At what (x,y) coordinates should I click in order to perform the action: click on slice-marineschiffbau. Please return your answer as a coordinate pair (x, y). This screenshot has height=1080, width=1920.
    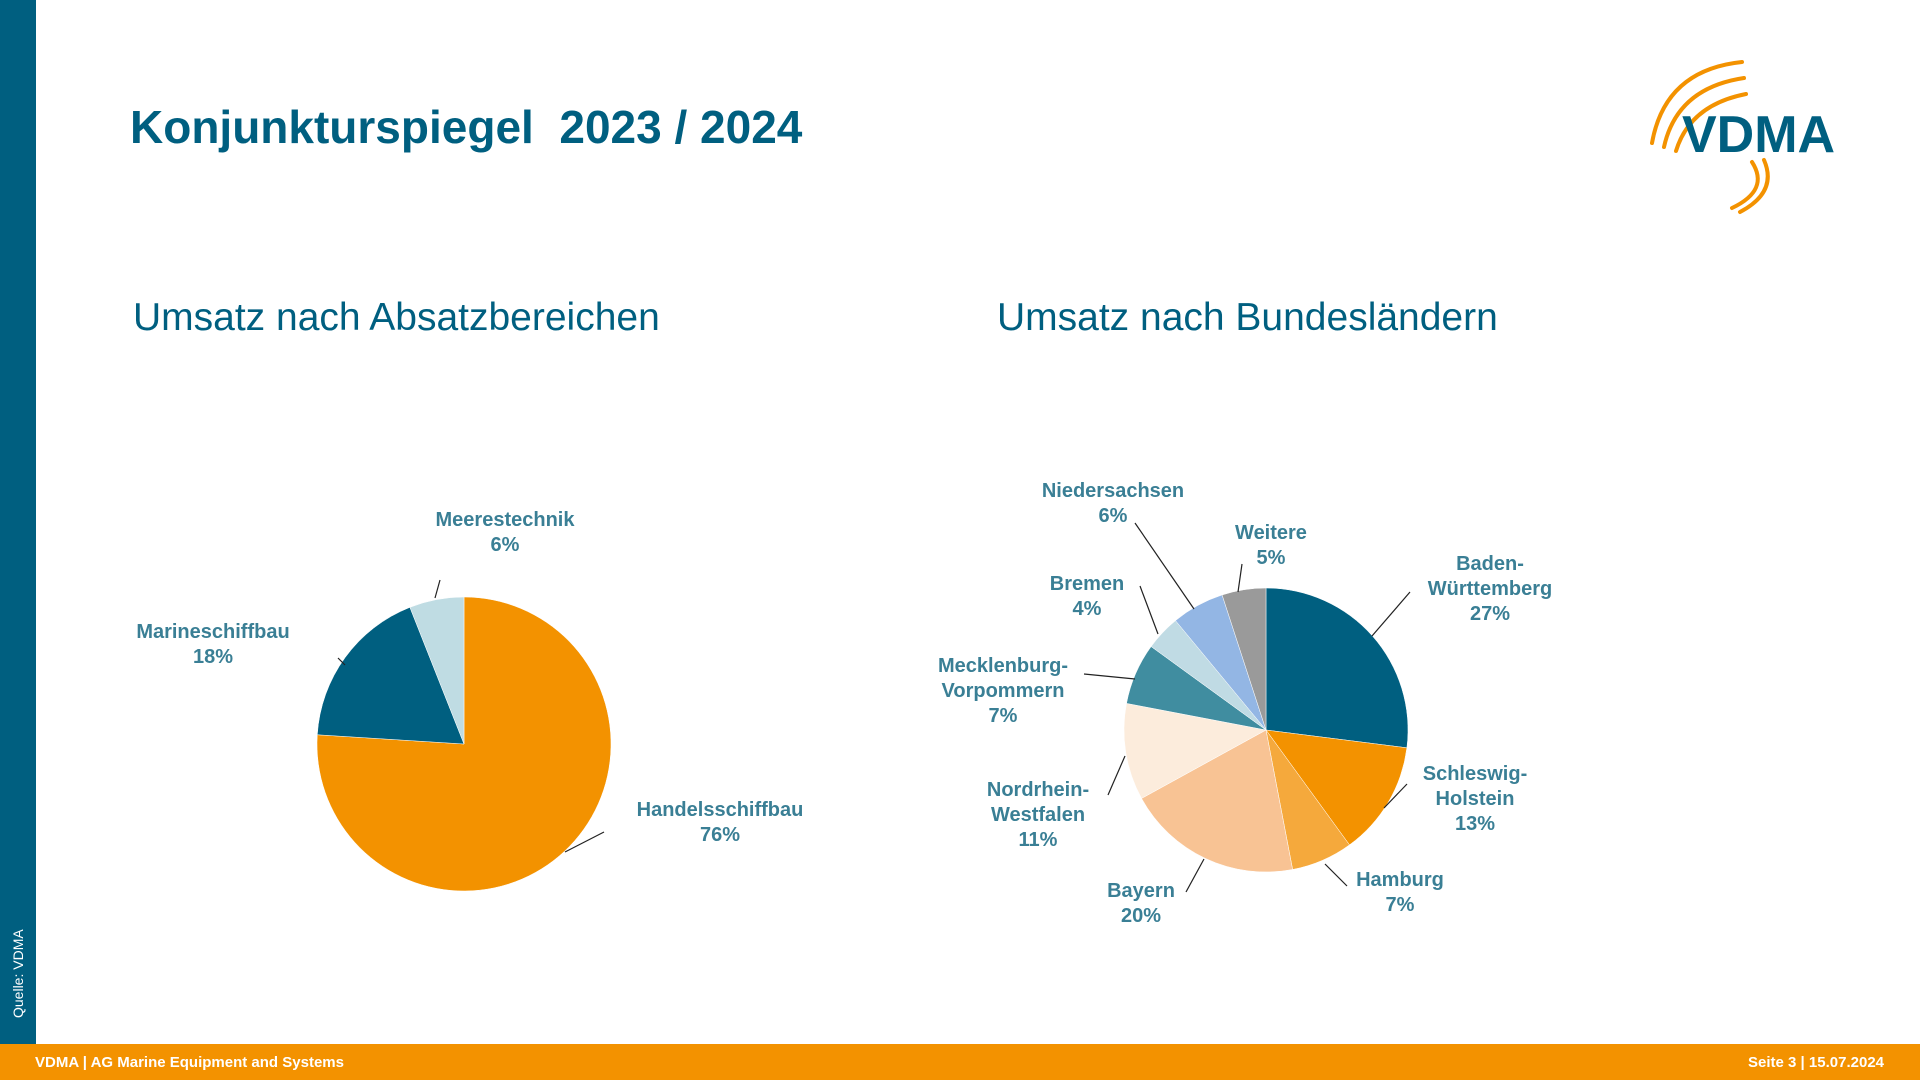
    Looking at the image, I should click on (391, 675).